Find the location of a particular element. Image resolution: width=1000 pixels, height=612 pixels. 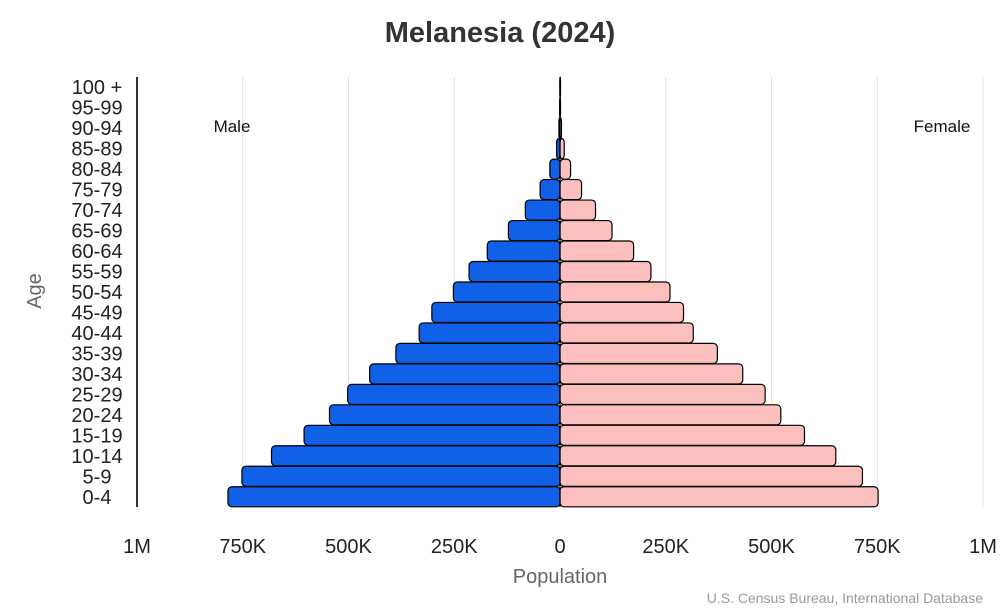

age-tick-label: 65-69 is located at coordinates (96, 232).